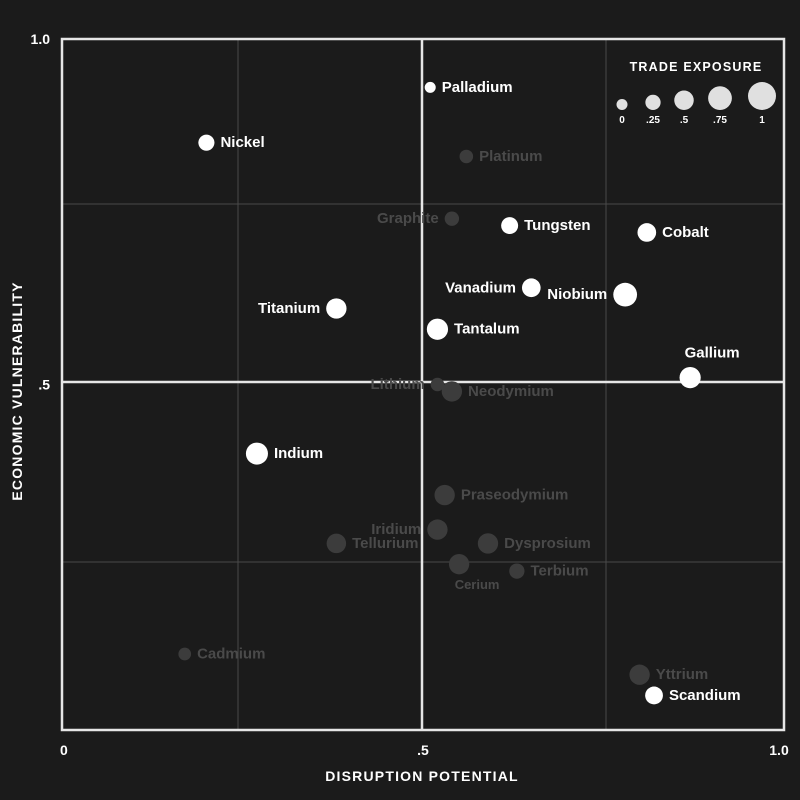 The width and height of the screenshot is (800, 800). Describe the element at coordinates (720, 120) in the screenshot. I see `legend-size-label: .75` at that location.